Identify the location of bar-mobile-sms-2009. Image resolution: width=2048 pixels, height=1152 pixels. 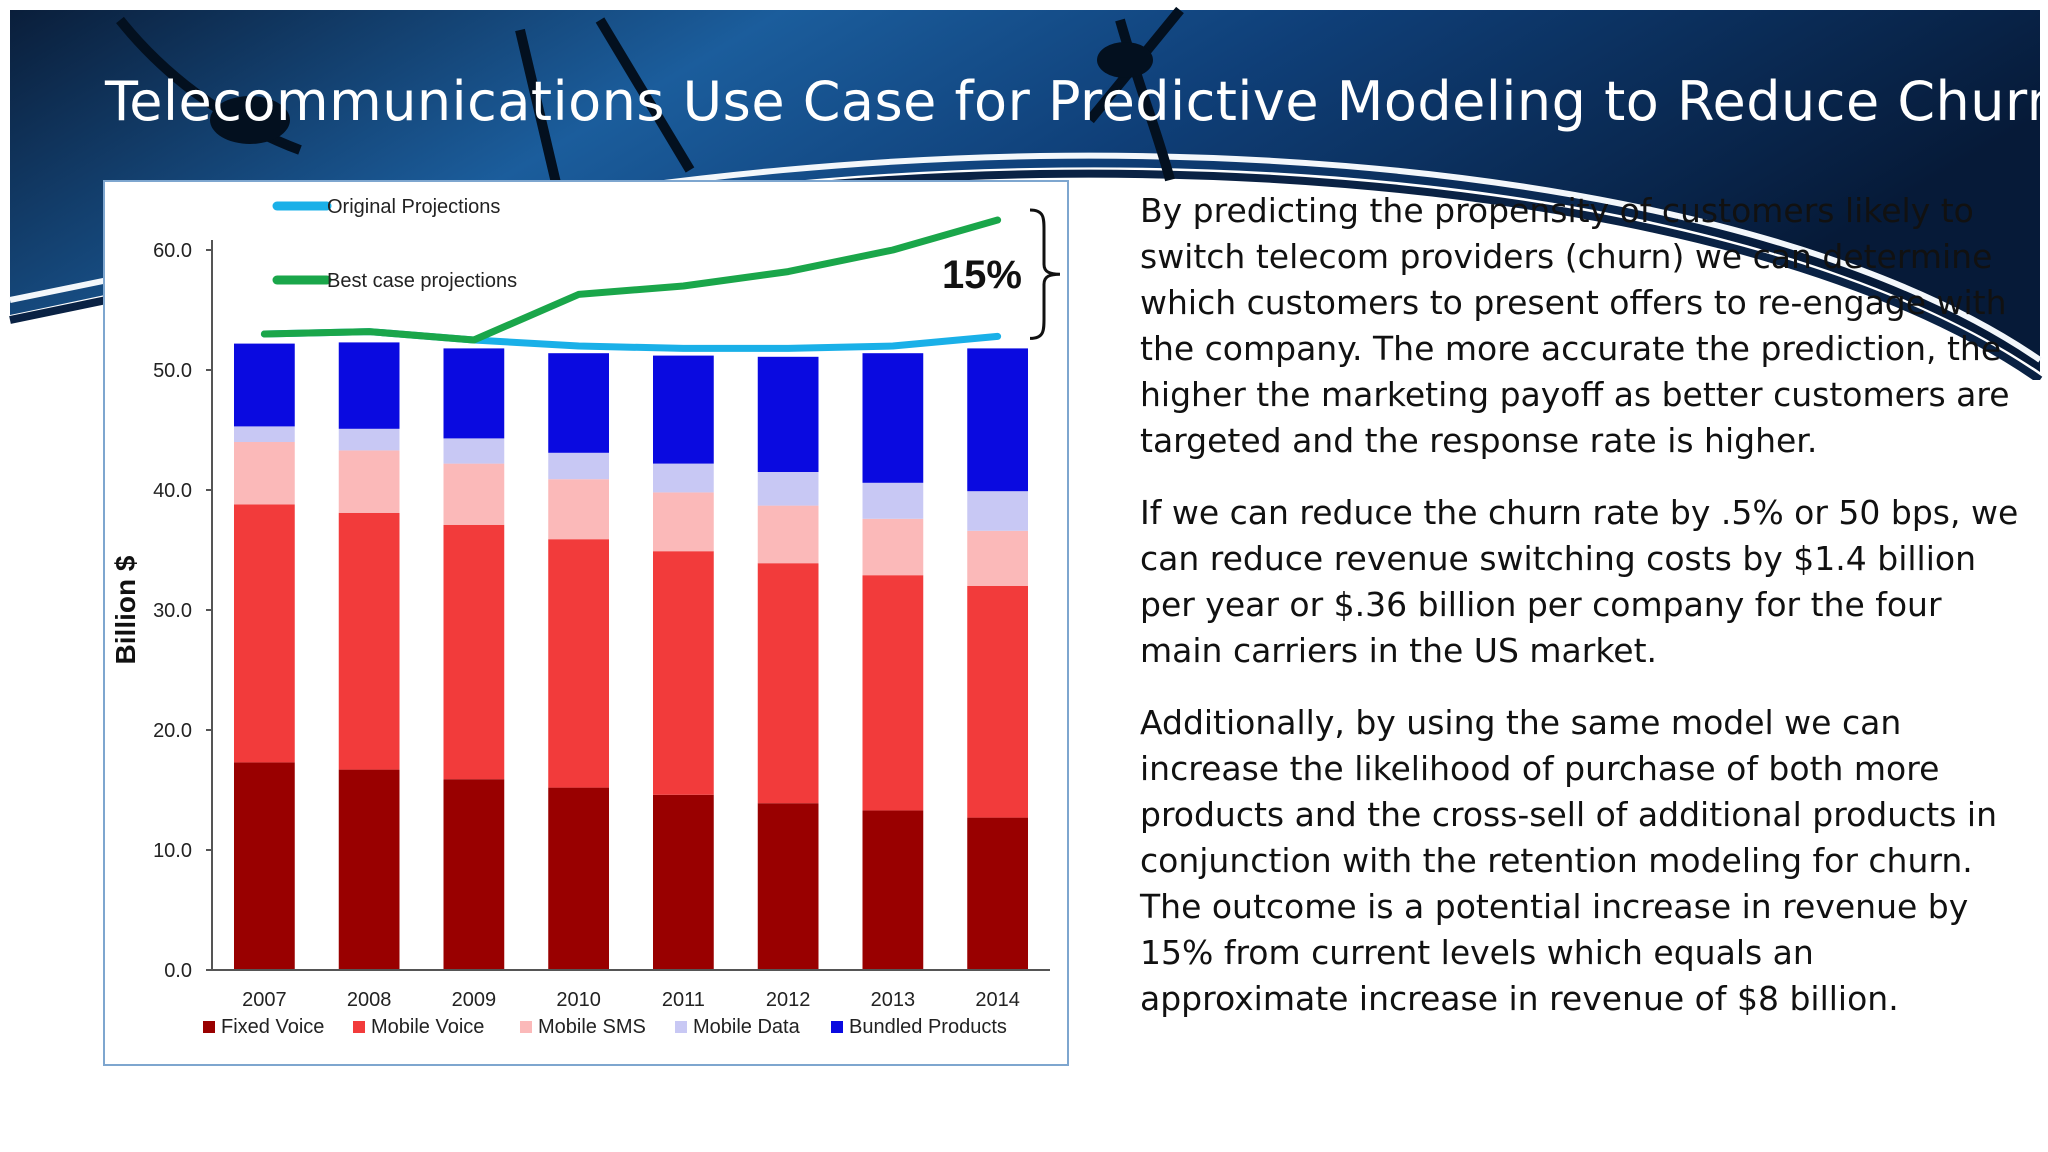
(474, 494).